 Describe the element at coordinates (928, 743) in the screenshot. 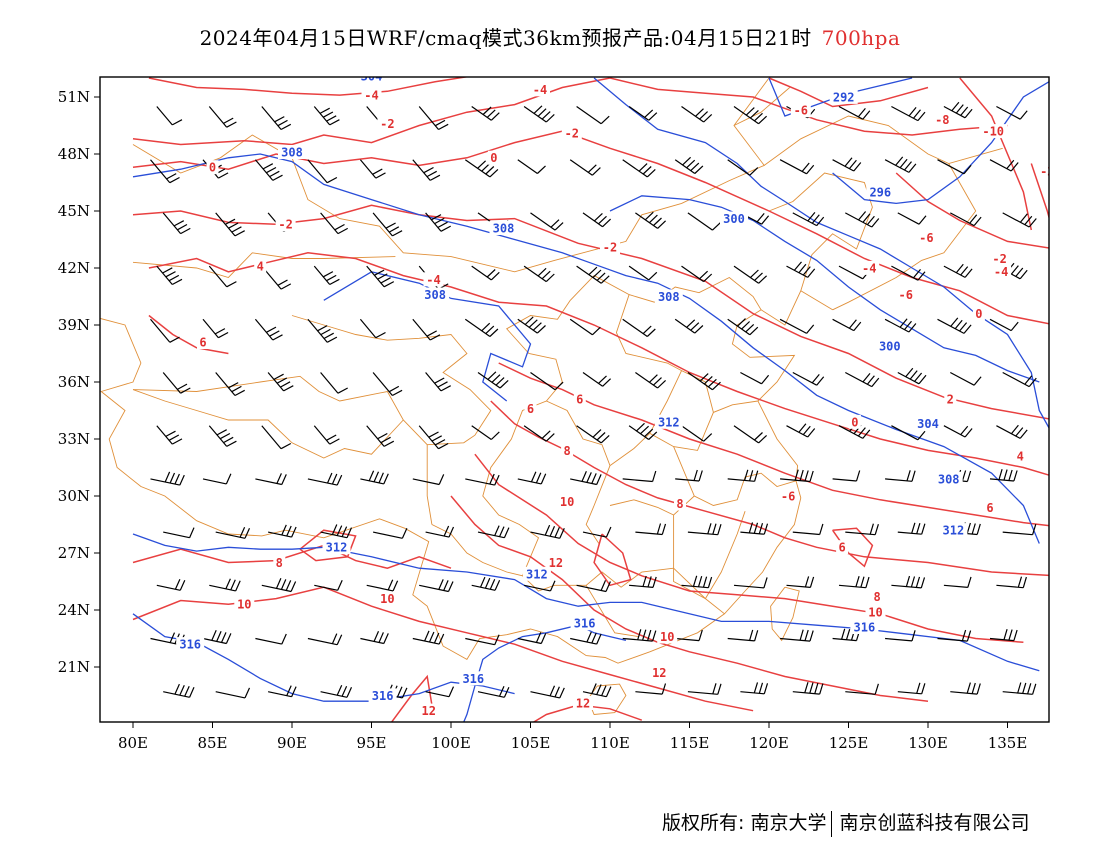

I see `lon-tick-label: 130E` at that location.